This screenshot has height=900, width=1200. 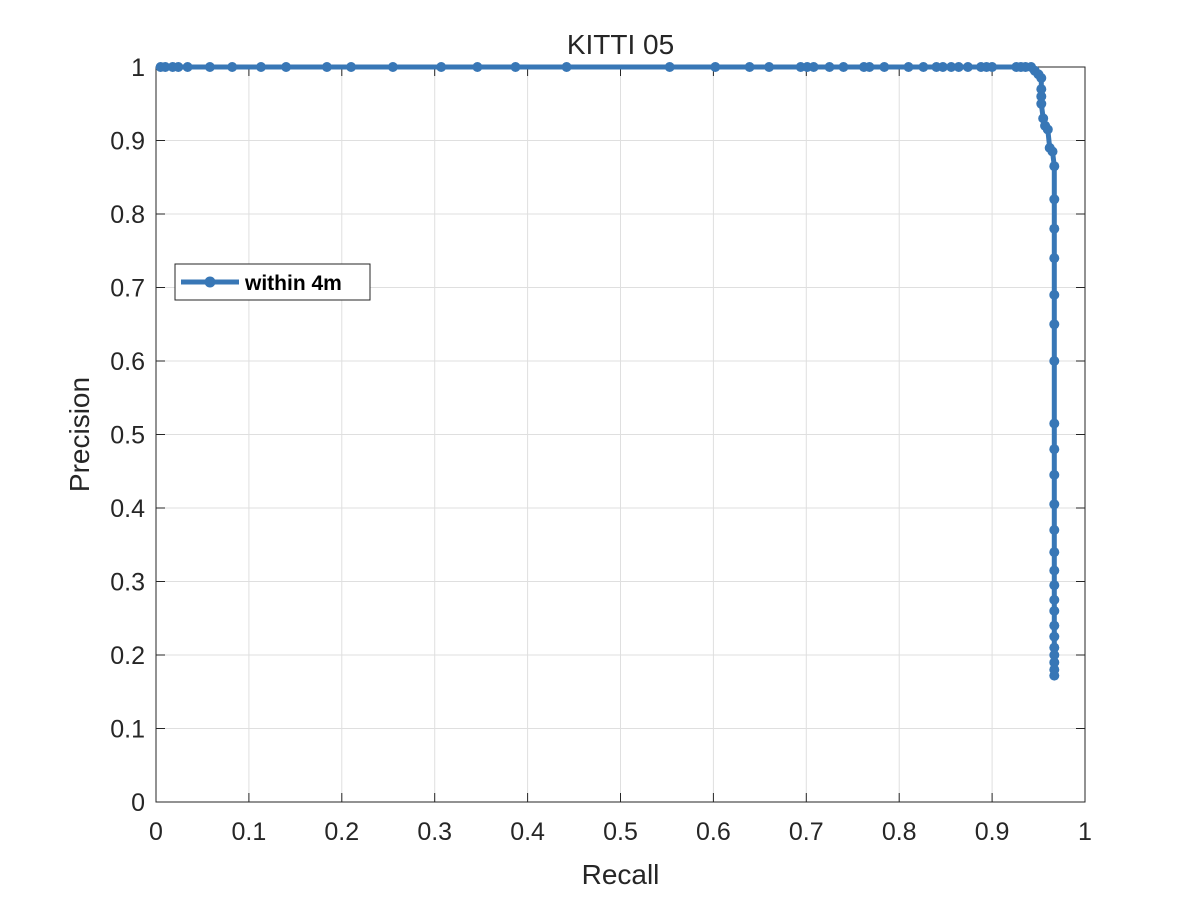 I want to click on y-tick-label: 0.4, so click(x=127, y=509).